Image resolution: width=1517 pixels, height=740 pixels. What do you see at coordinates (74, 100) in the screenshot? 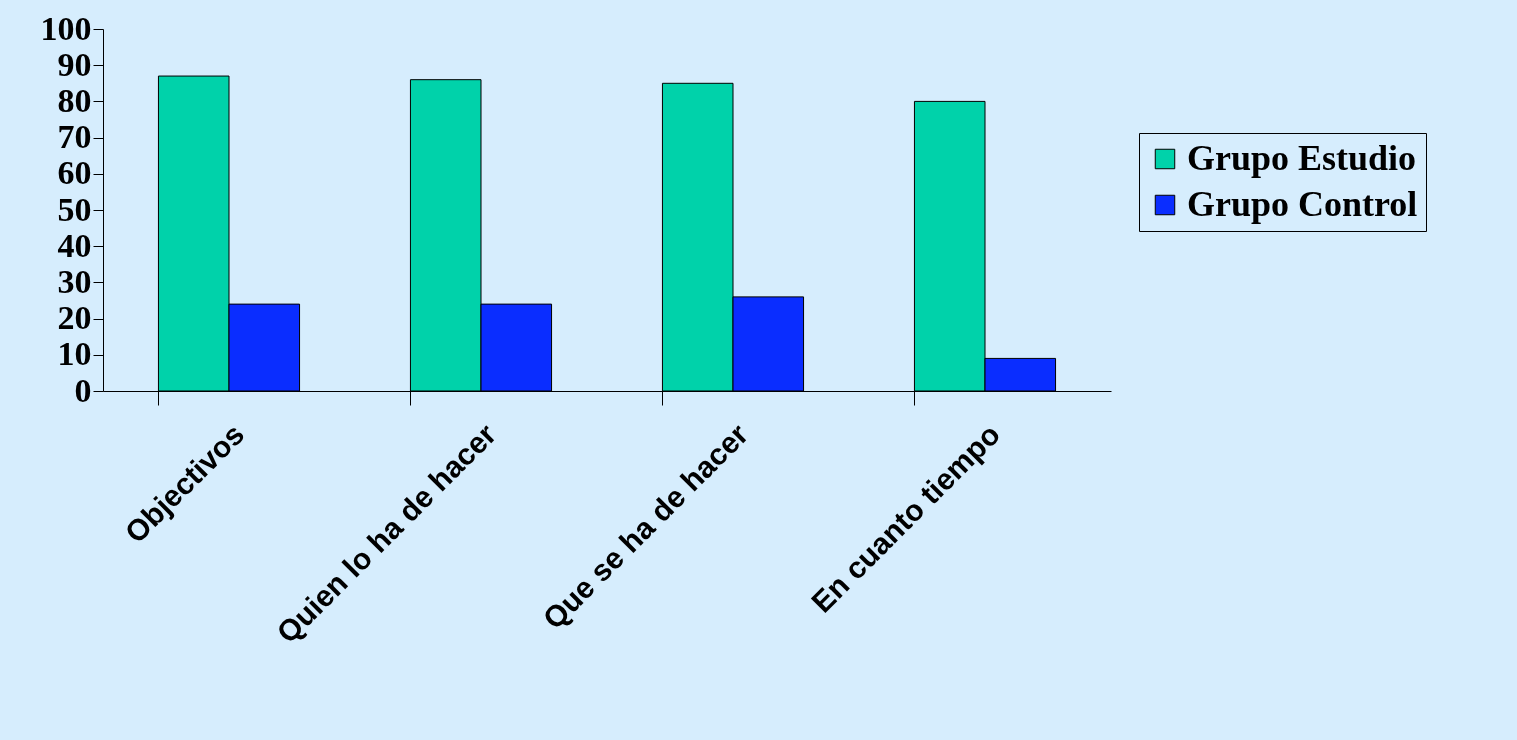
I see `y-tick-label: 80` at bounding box center [74, 100].